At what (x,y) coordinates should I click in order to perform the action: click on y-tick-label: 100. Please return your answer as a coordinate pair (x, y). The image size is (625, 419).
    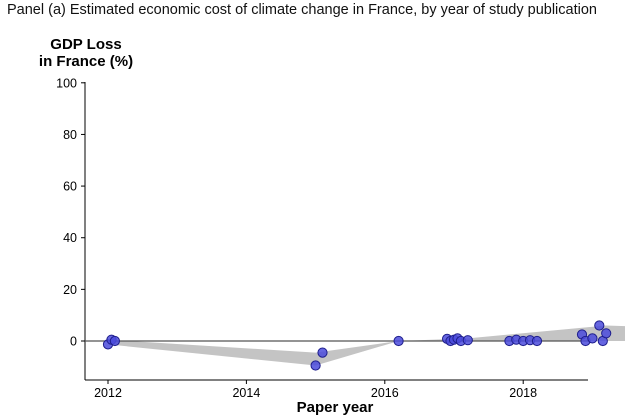
    Looking at the image, I should click on (66, 83).